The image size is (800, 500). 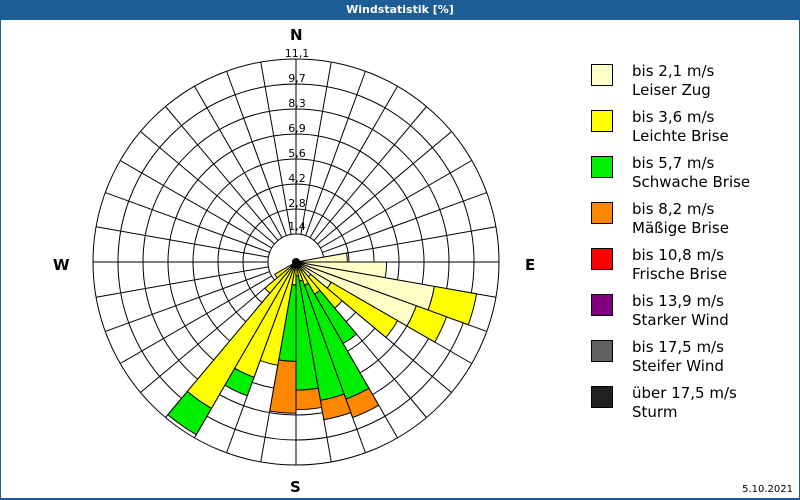 What do you see at coordinates (530, 265) in the screenshot?
I see `cardinal-east: E` at bounding box center [530, 265].